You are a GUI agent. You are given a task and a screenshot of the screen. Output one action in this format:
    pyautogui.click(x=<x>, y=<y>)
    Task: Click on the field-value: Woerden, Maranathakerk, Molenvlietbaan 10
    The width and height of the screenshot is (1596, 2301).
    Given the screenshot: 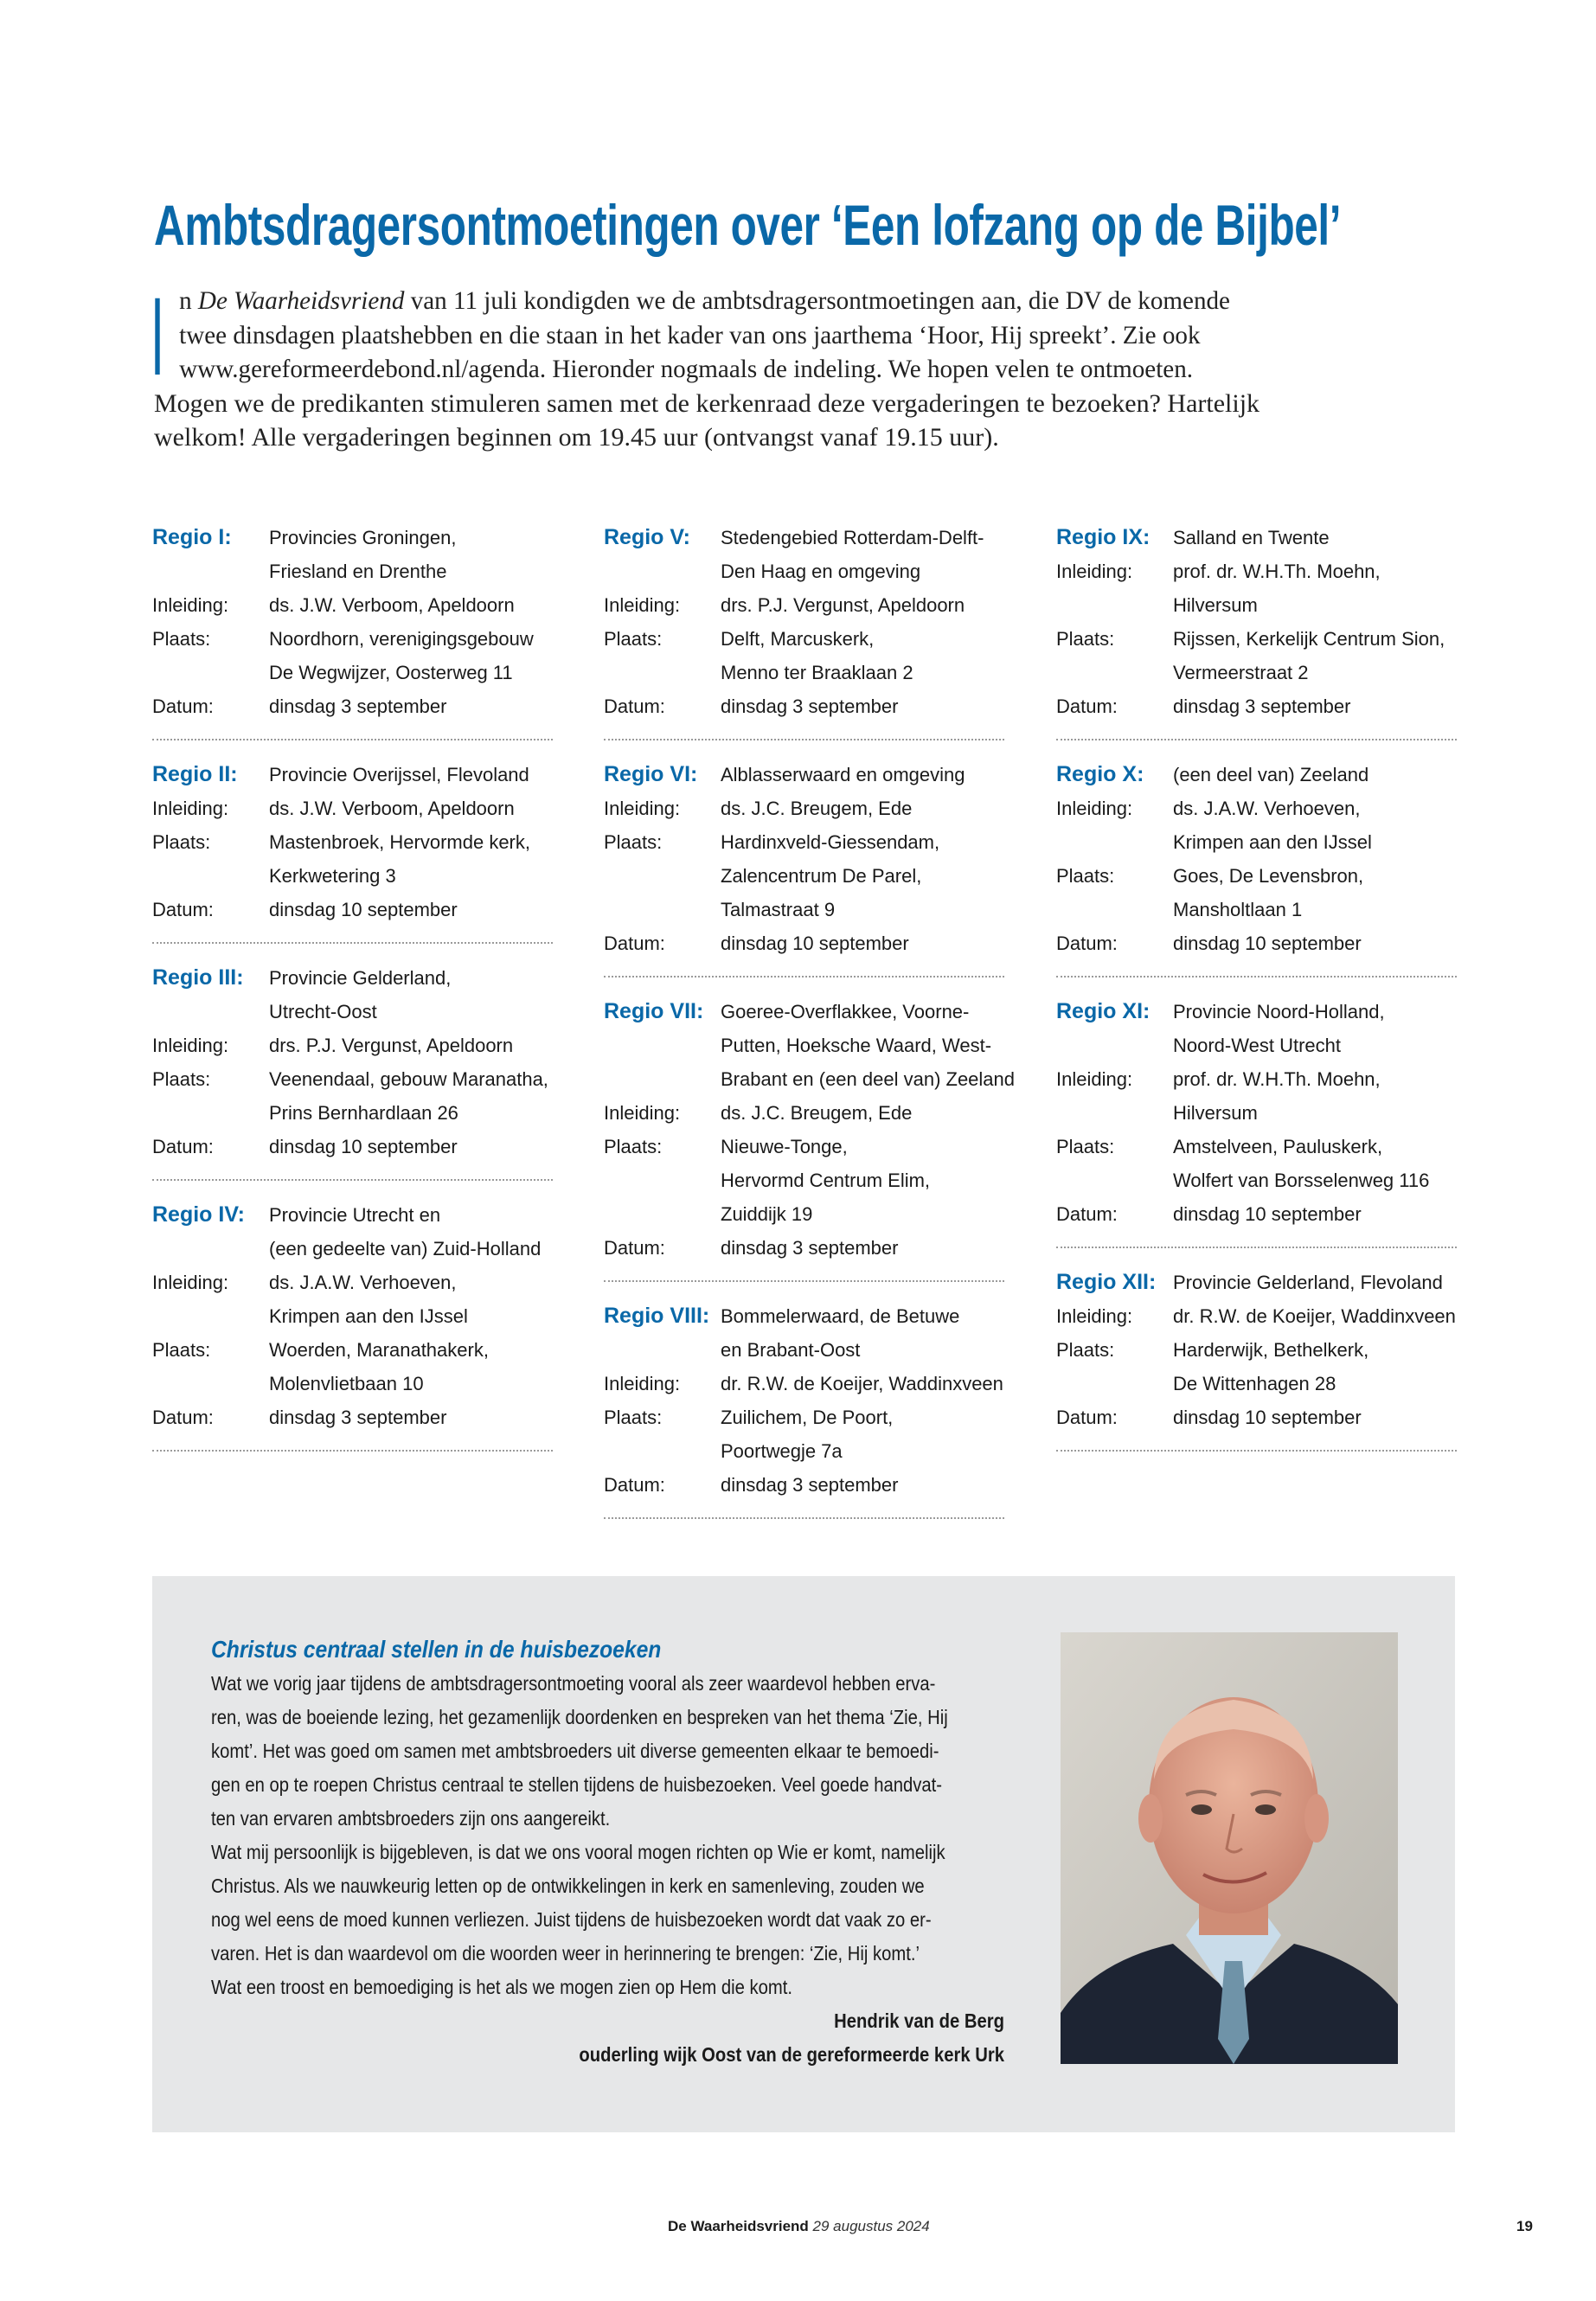 What is the action you would take?
    pyautogui.click(x=379, y=1367)
    